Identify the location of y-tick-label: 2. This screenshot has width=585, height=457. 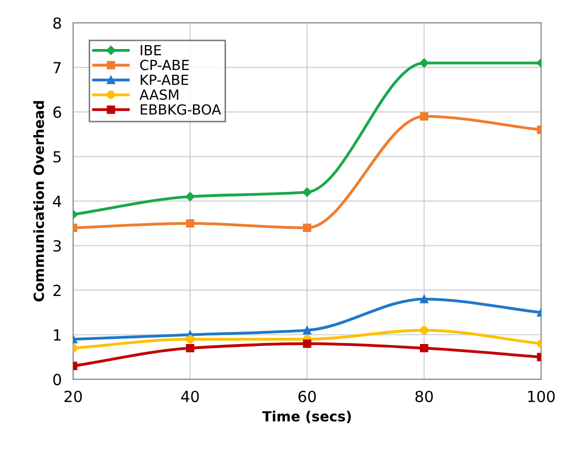
(56, 290).